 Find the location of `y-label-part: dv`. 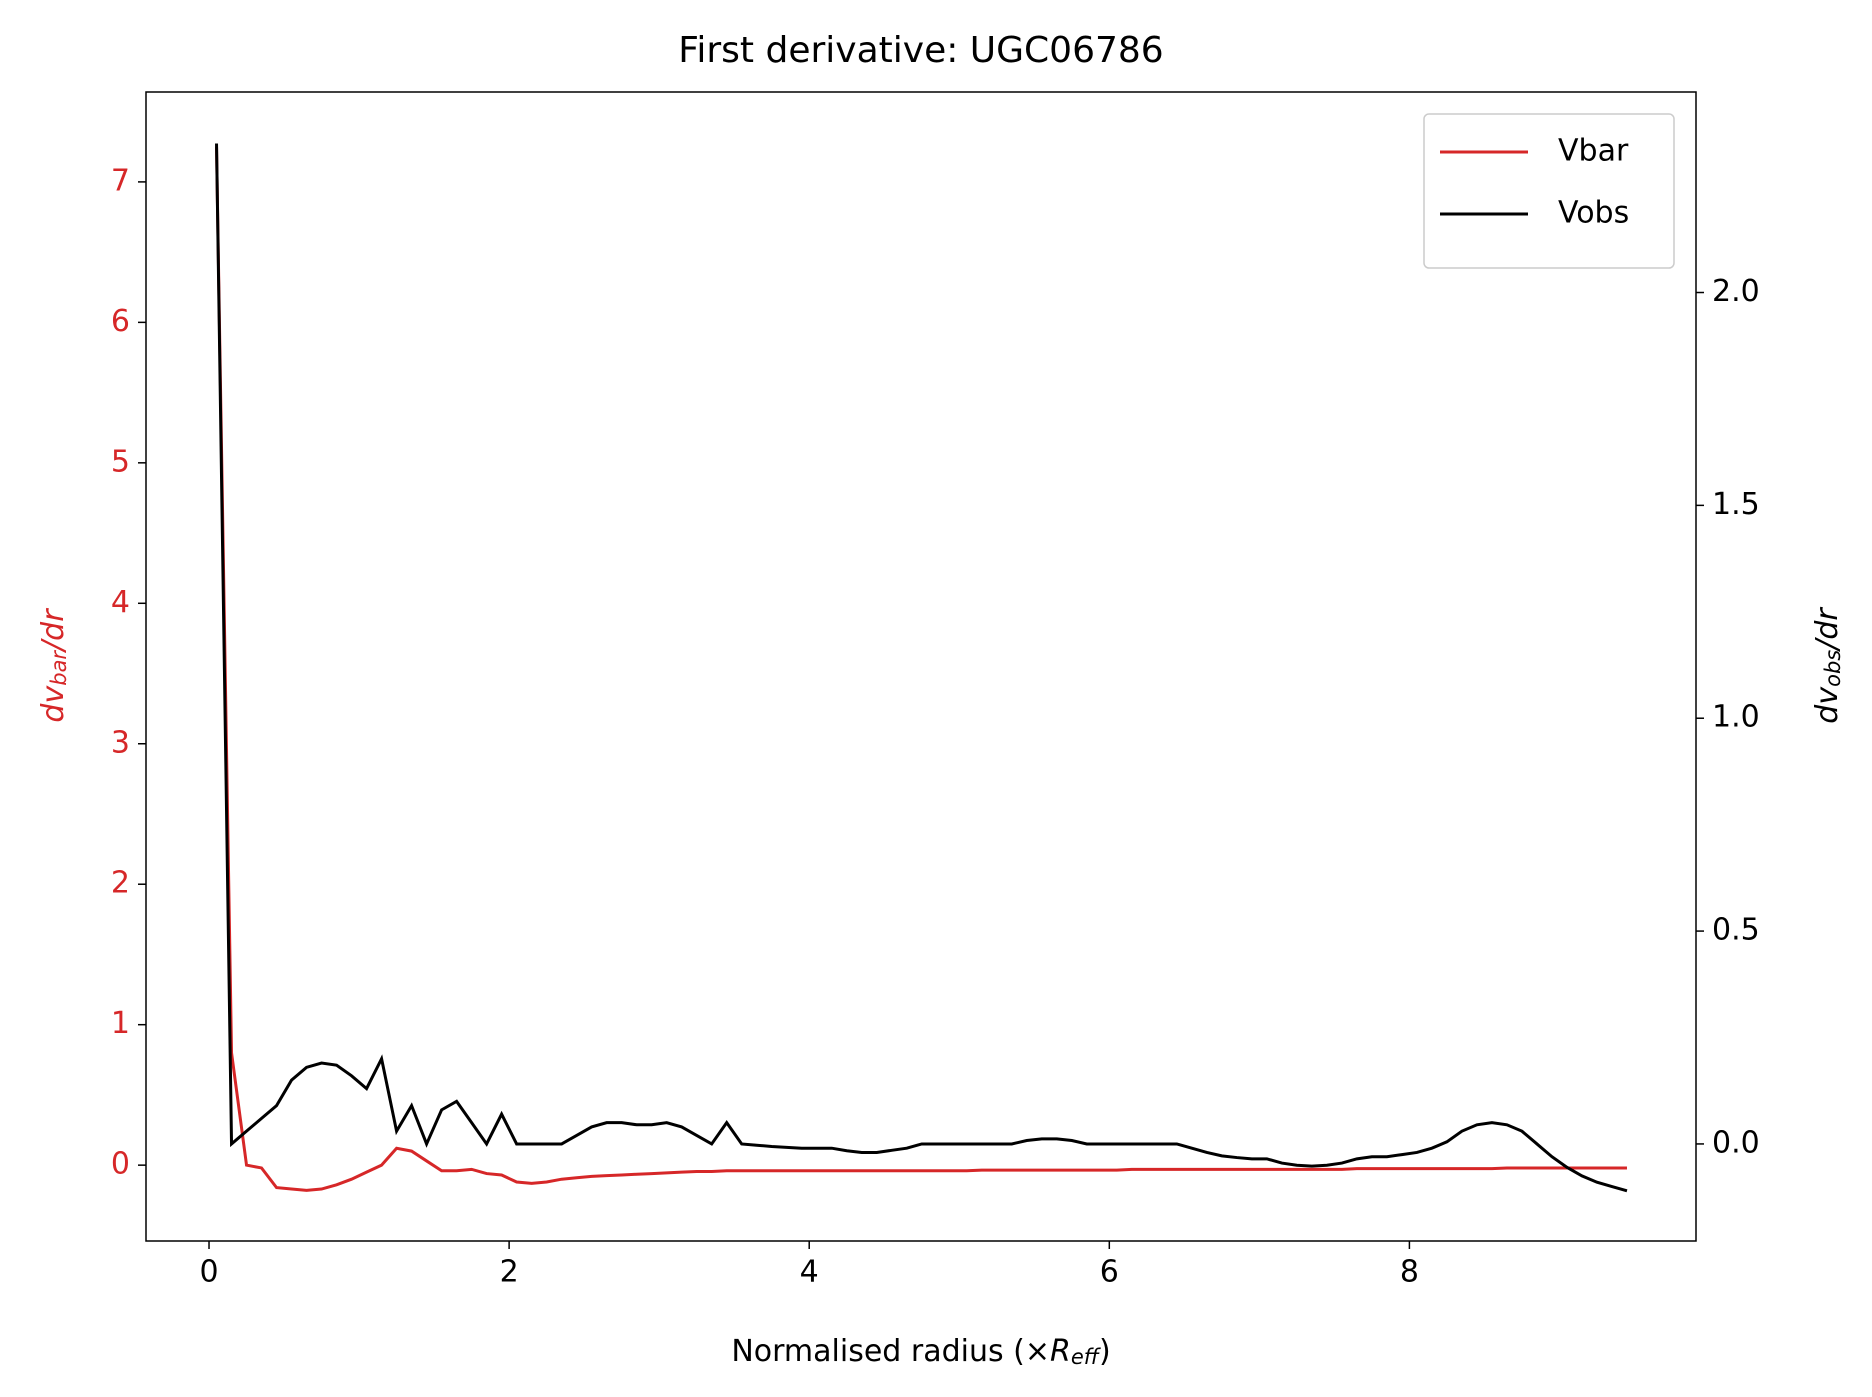

y-label-part: dv is located at coordinates (53, 704).